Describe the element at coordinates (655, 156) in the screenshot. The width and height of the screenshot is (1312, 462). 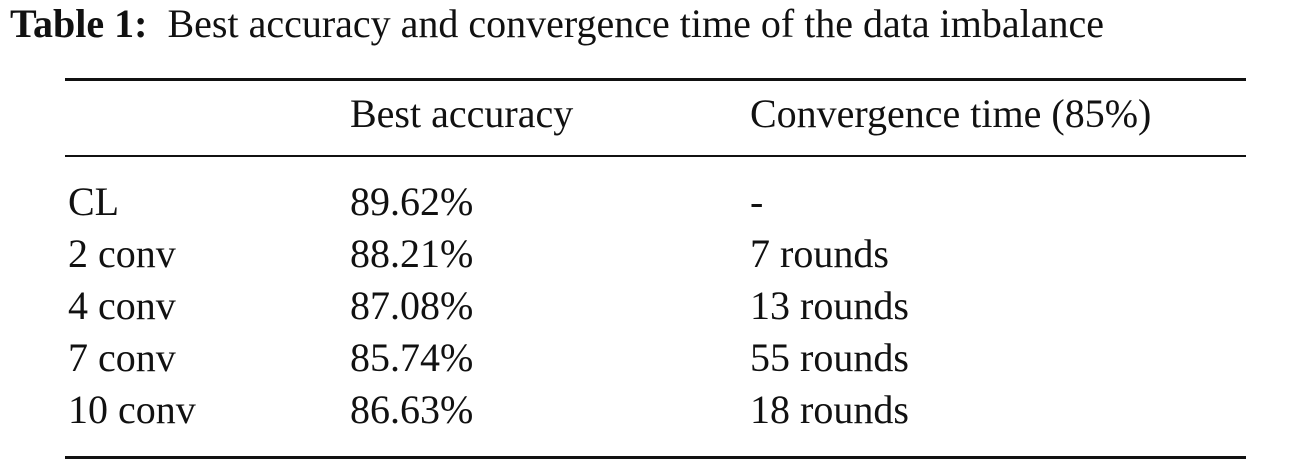
I see `mid-rule` at that location.